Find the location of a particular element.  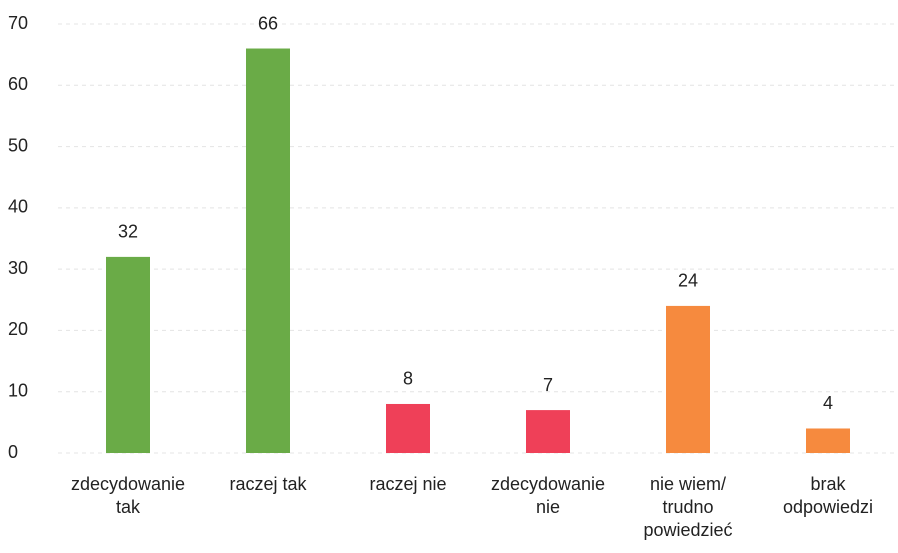

data-label: 8 is located at coordinates (408, 379).